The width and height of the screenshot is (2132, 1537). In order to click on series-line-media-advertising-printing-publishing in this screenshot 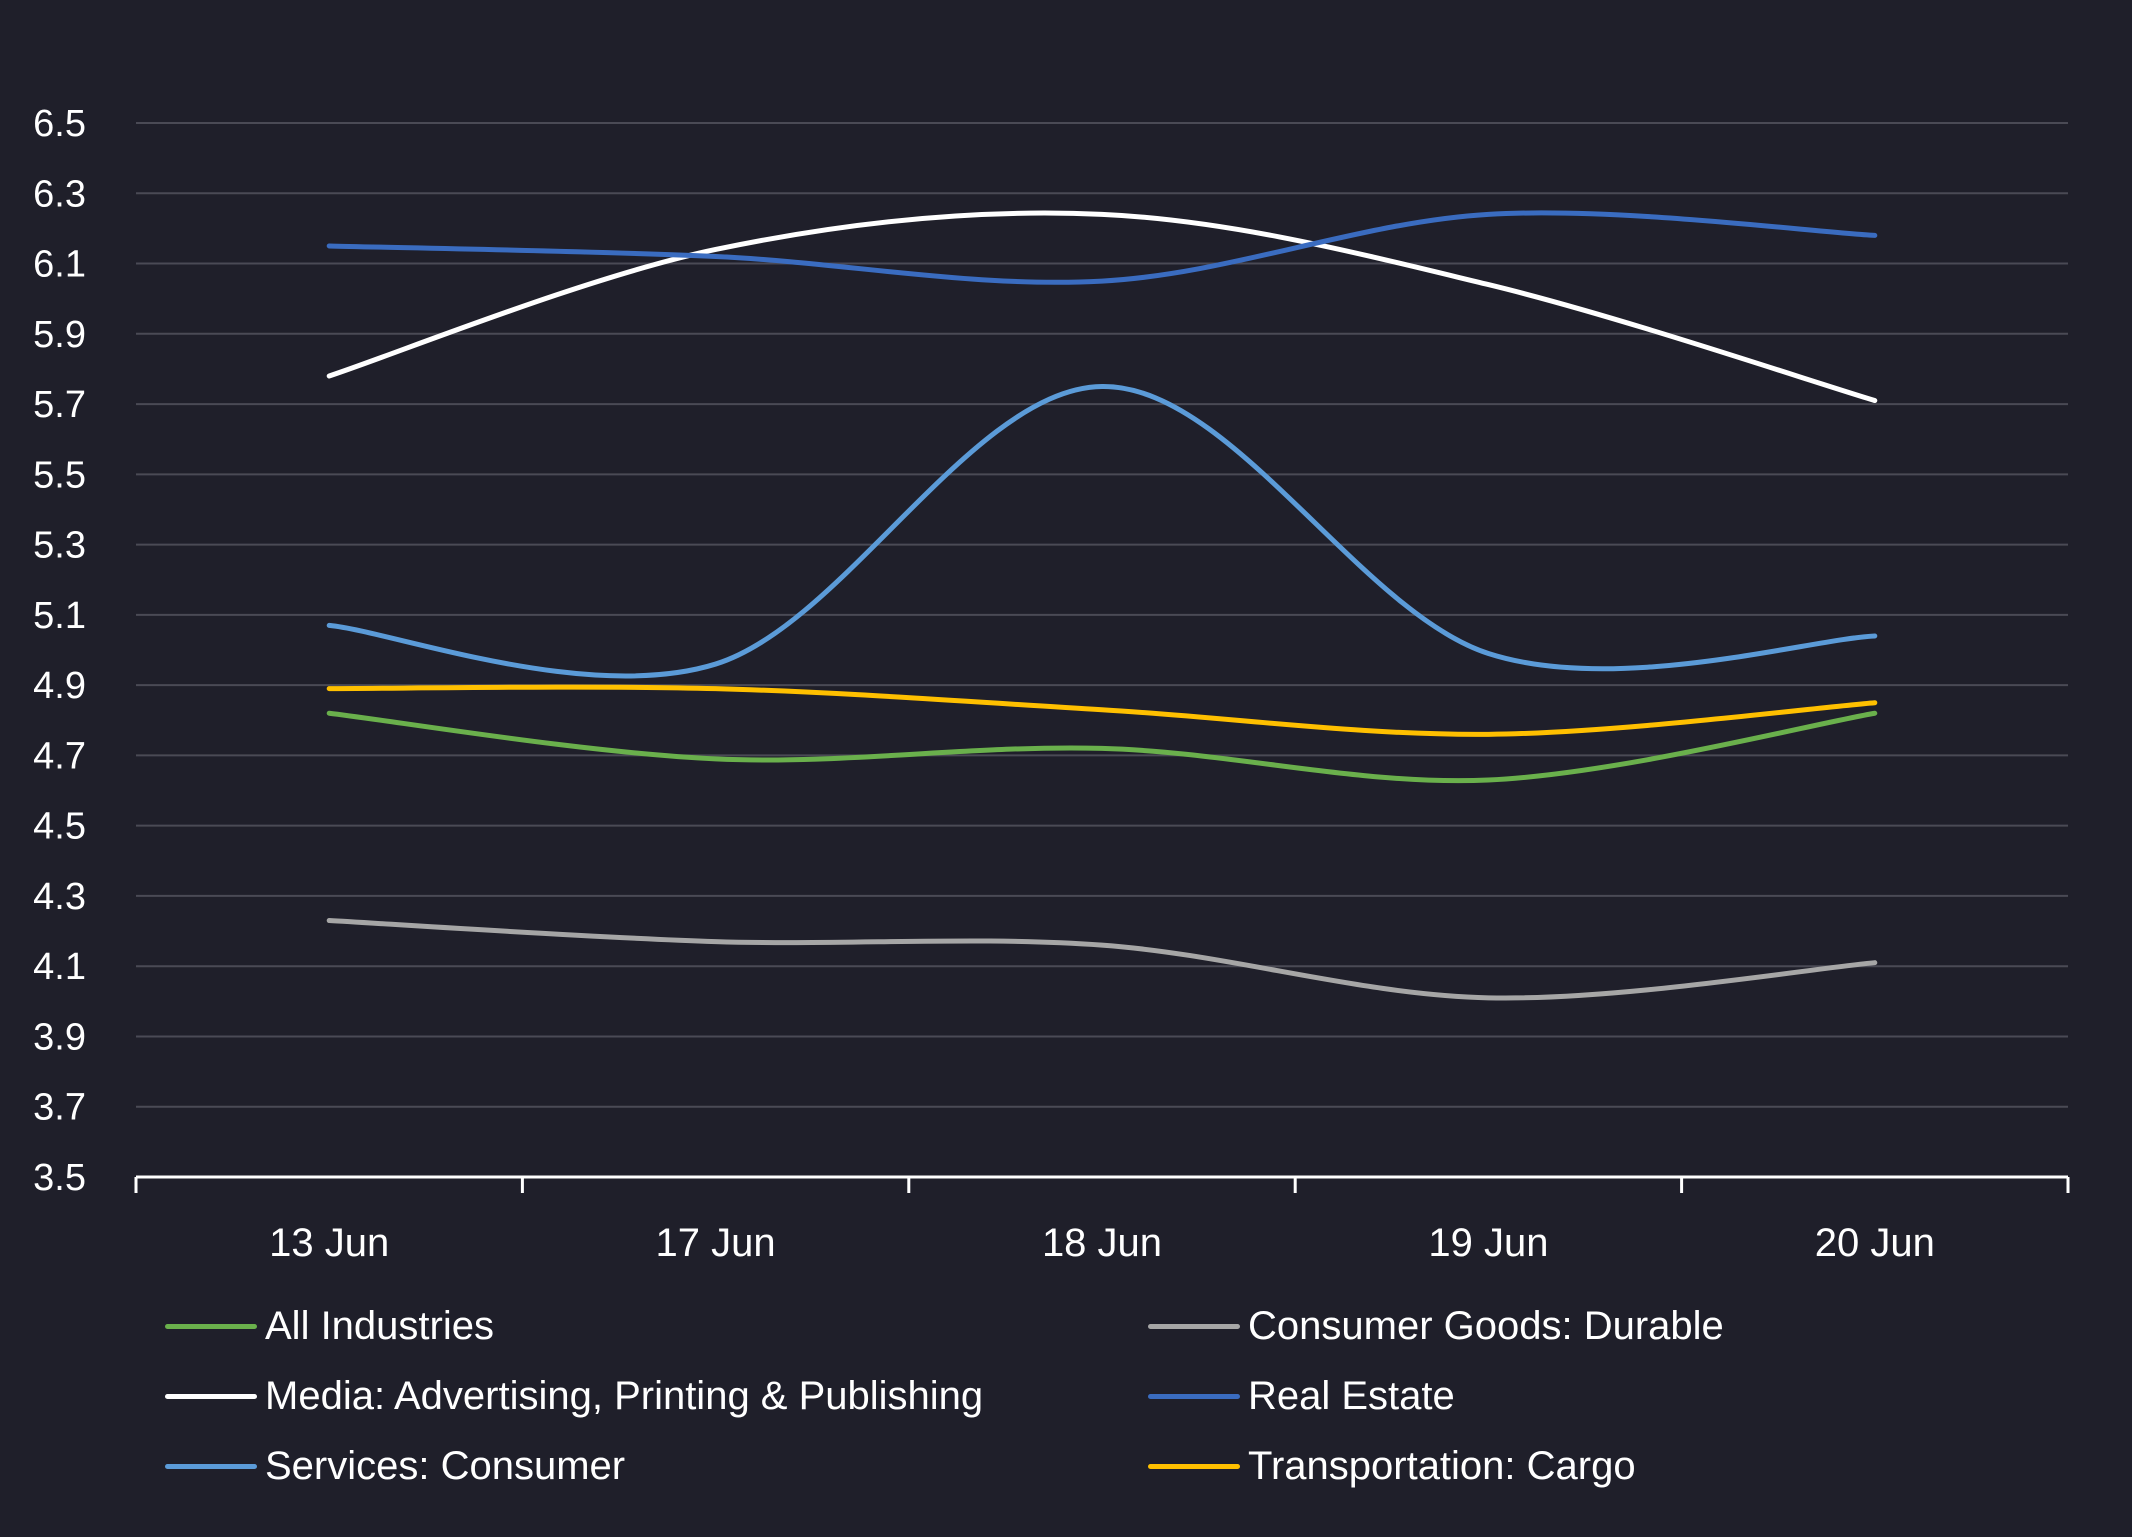, I will do `click(1102, 307)`.